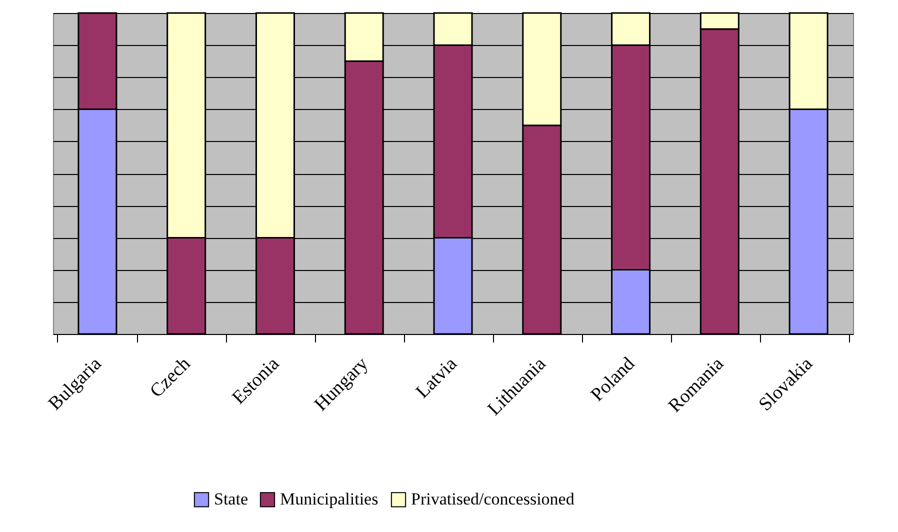 The height and width of the screenshot is (532, 898). What do you see at coordinates (231, 499) in the screenshot?
I see `legend-label: State` at bounding box center [231, 499].